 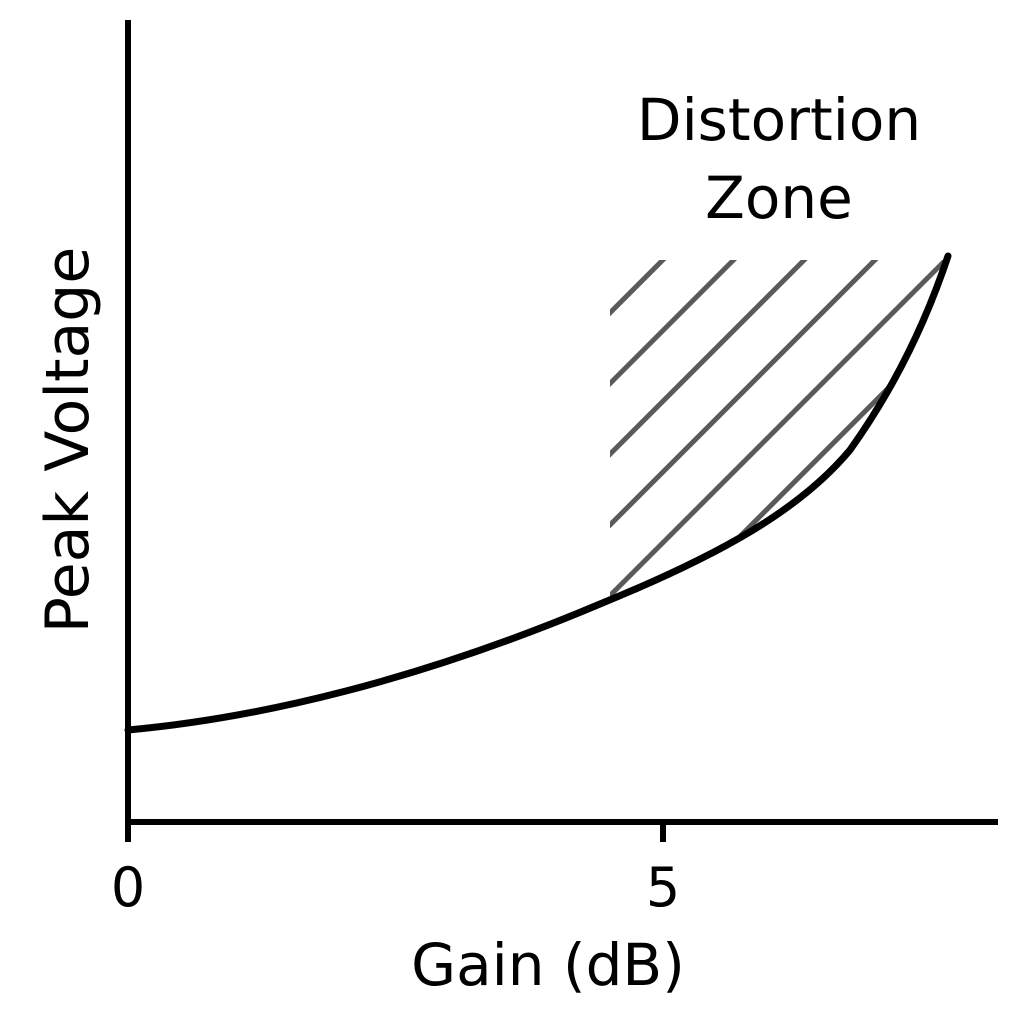 What do you see at coordinates (779, 198) in the screenshot?
I see `zone-label-line2: Zone` at bounding box center [779, 198].